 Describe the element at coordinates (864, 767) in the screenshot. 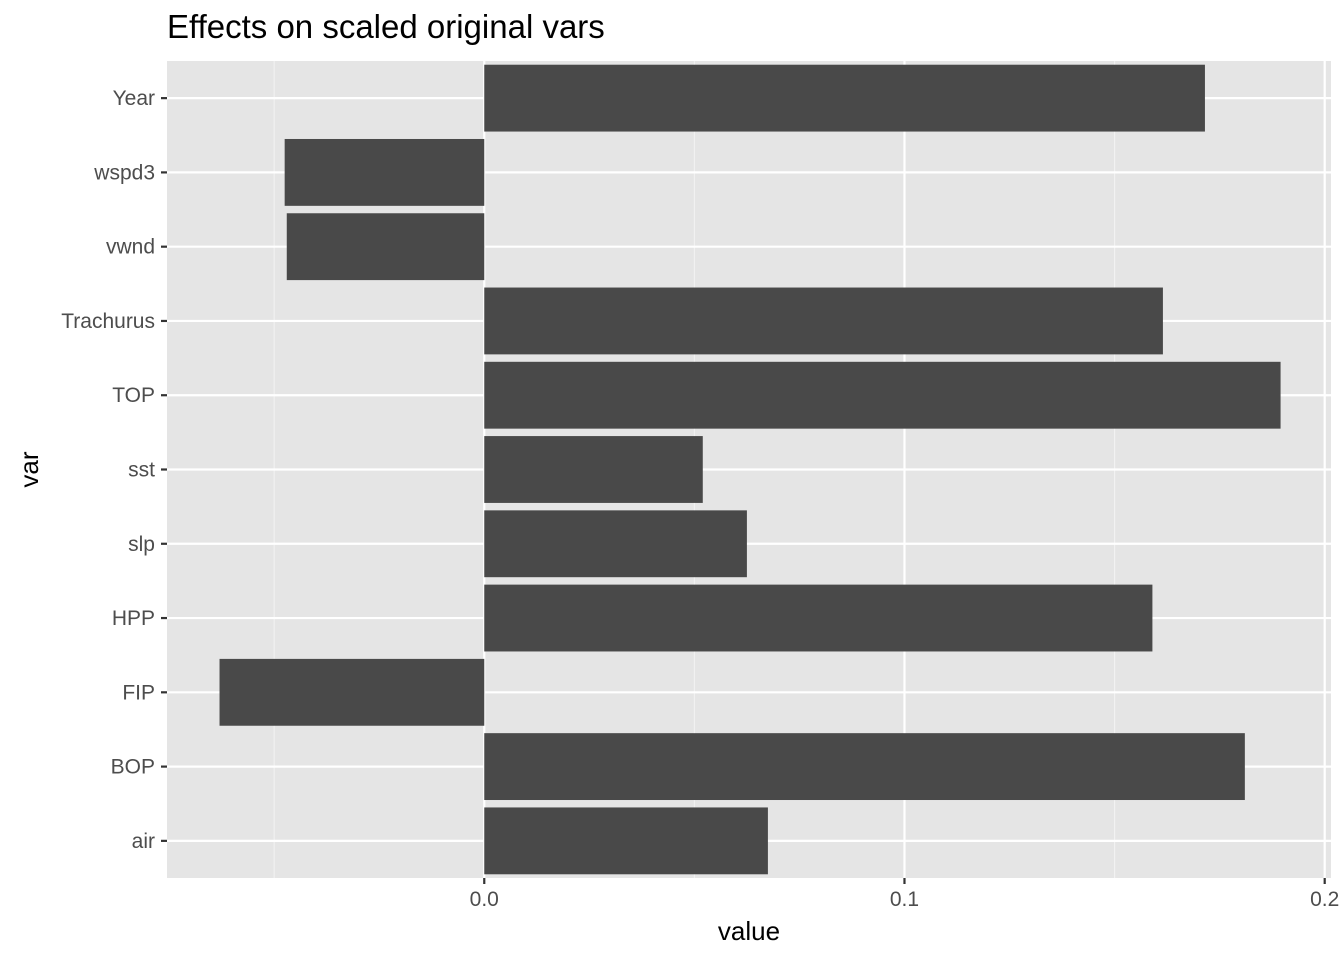

I see `bar-bop` at that location.